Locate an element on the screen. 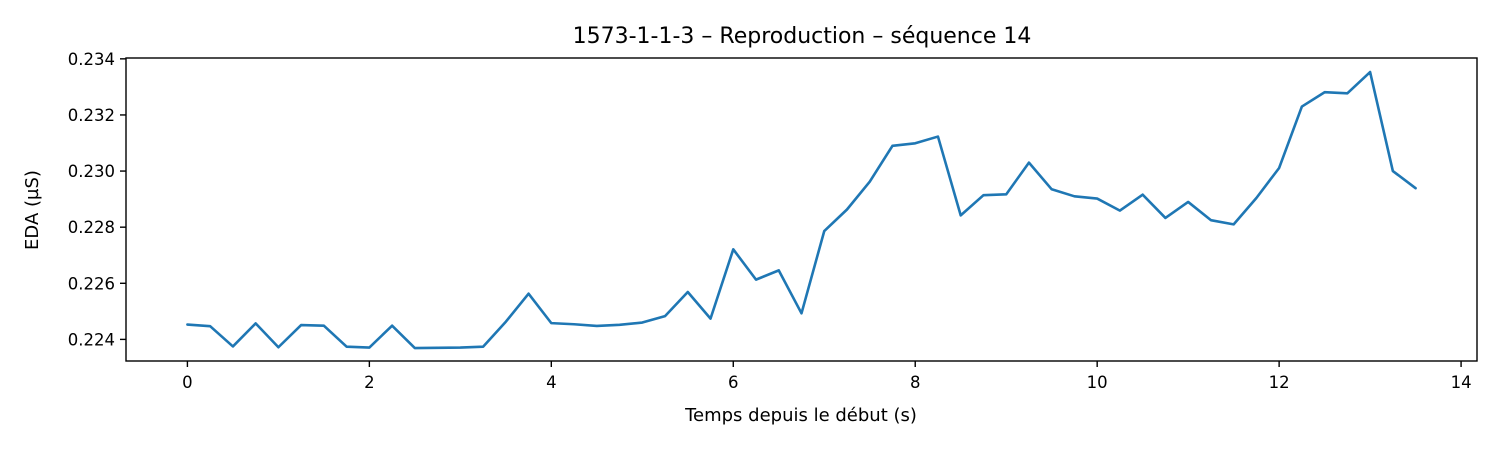 The width and height of the screenshot is (1500, 450). x-axis-label: Temps depuis le début (s) is located at coordinates (800, 415).